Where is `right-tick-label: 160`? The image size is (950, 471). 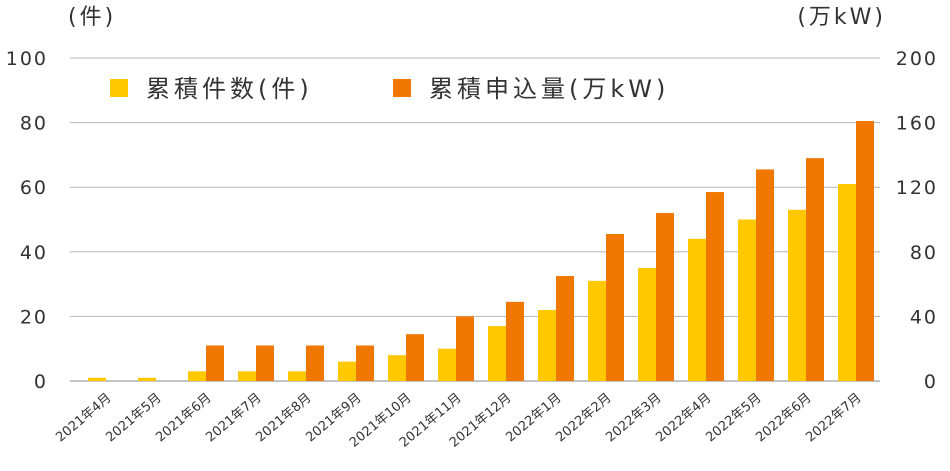 right-tick-label: 160 is located at coordinates (917, 124).